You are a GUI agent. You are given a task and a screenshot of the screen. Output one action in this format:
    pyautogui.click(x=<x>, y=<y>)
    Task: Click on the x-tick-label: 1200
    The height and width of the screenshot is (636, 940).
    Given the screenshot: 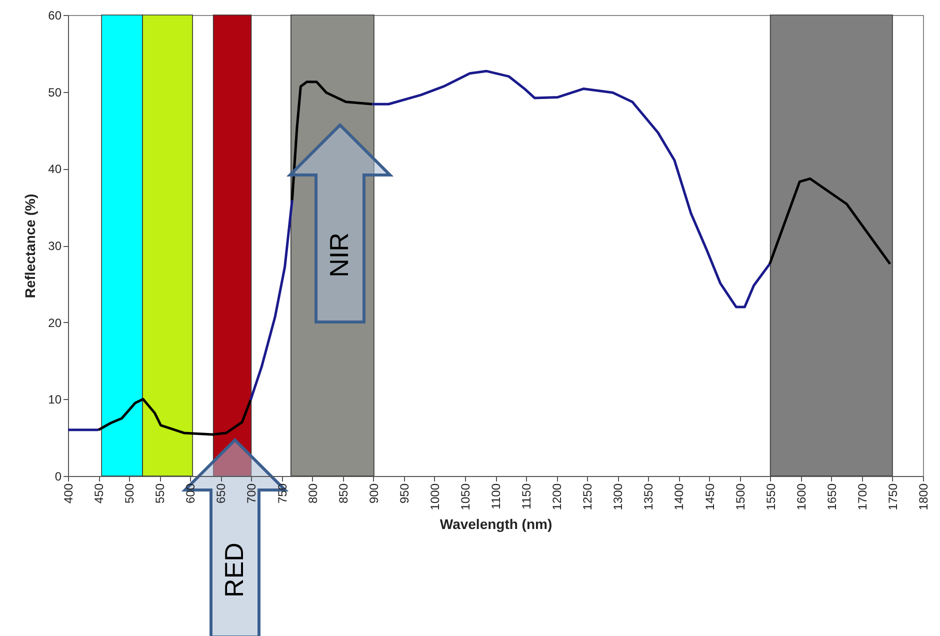 What is the action you would take?
    pyautogui.click(x=557, y=496)
    